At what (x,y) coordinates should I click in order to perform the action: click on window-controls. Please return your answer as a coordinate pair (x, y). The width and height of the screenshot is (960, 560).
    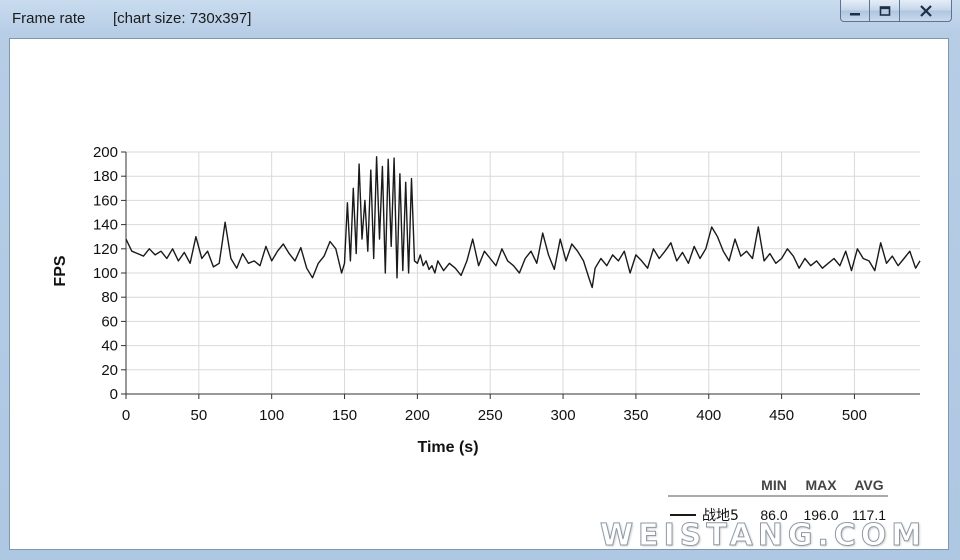
    Looking at the image, I should click on (896, 11).